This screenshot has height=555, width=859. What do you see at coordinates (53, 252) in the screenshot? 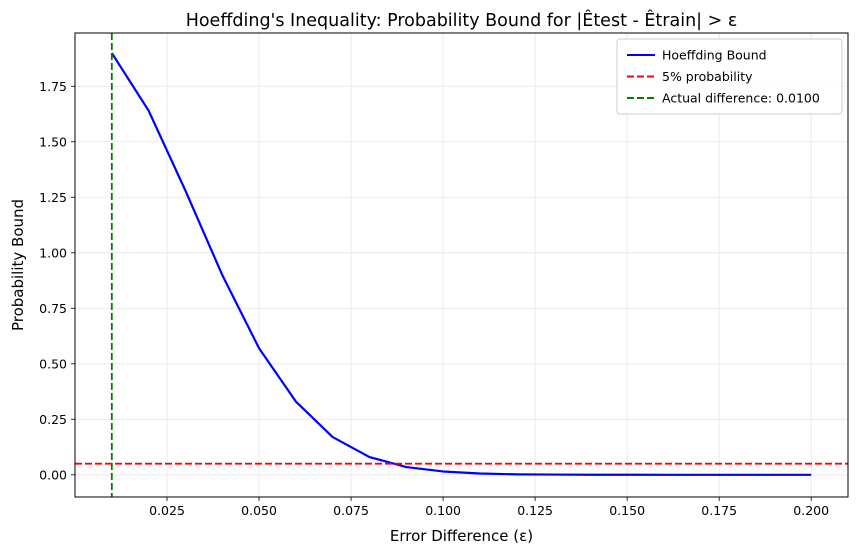
I see `y-tick-label: 1.00` at bounding box center [53, 252].